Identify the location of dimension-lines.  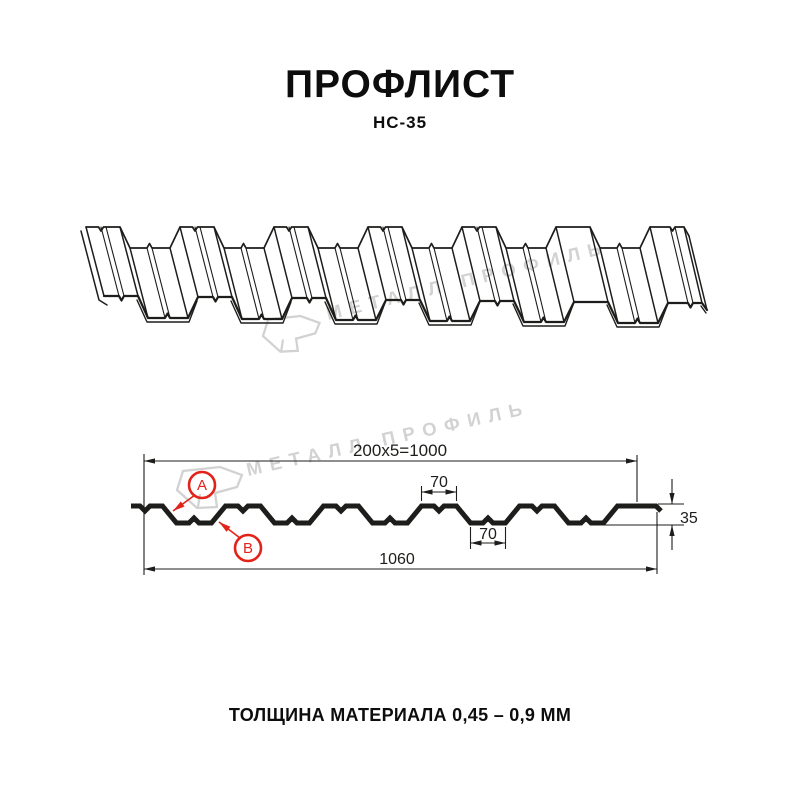
(413, 514).